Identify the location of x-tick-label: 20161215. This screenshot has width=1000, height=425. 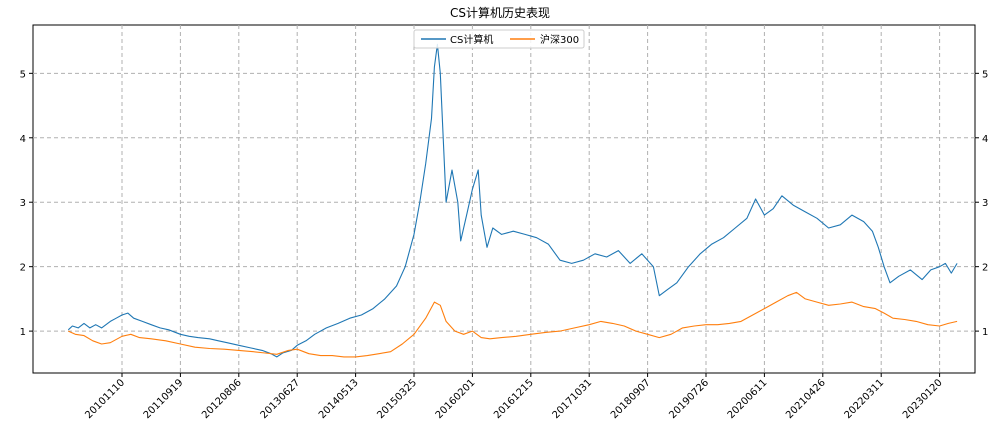
(514, 399).